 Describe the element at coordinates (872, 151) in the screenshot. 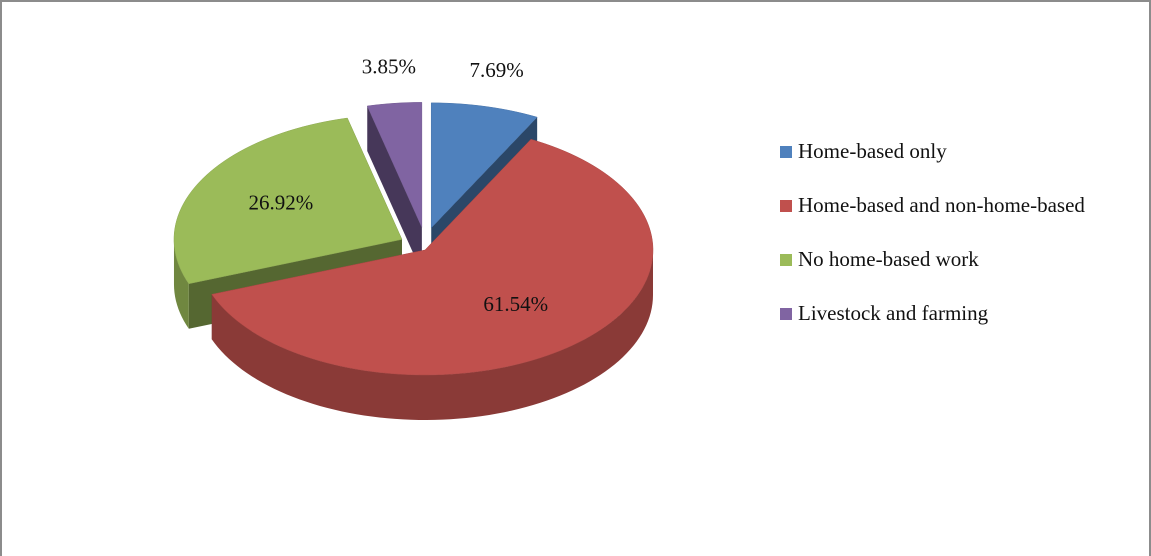

I see `legend-label: Home-based only` at that location.